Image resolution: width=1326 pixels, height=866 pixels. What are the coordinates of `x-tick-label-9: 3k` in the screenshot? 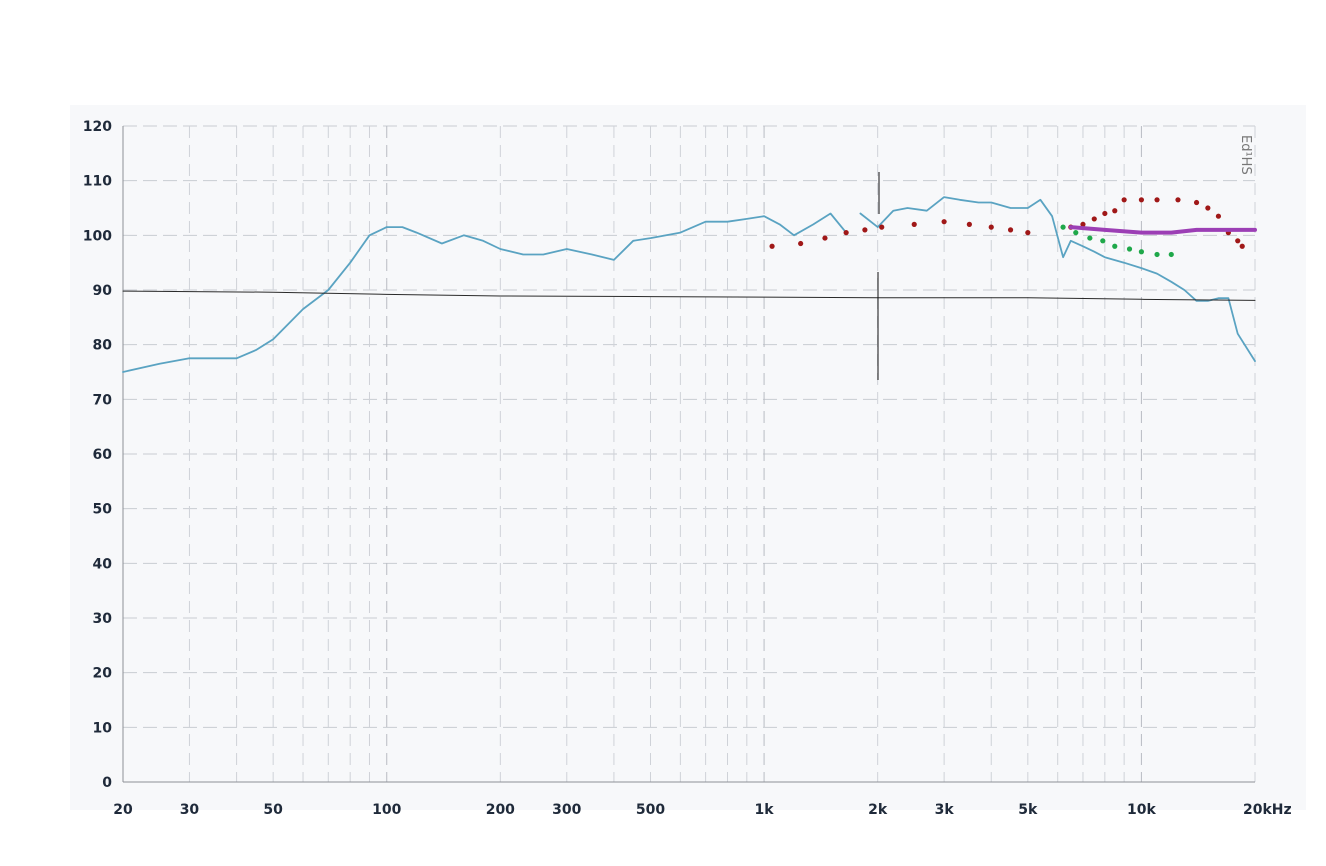 It's located at (945, 810).